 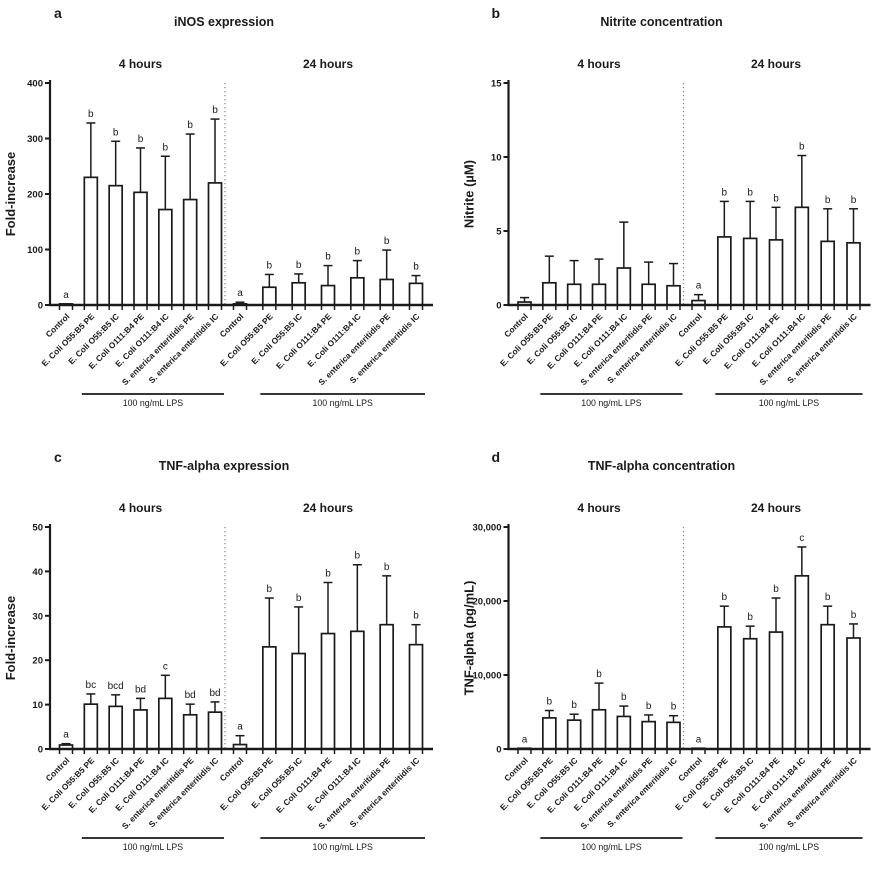 What do you see at coordinates (58, 13) in the screenshot?
I see `panel-letter: a` at bounding box center [58, 13].